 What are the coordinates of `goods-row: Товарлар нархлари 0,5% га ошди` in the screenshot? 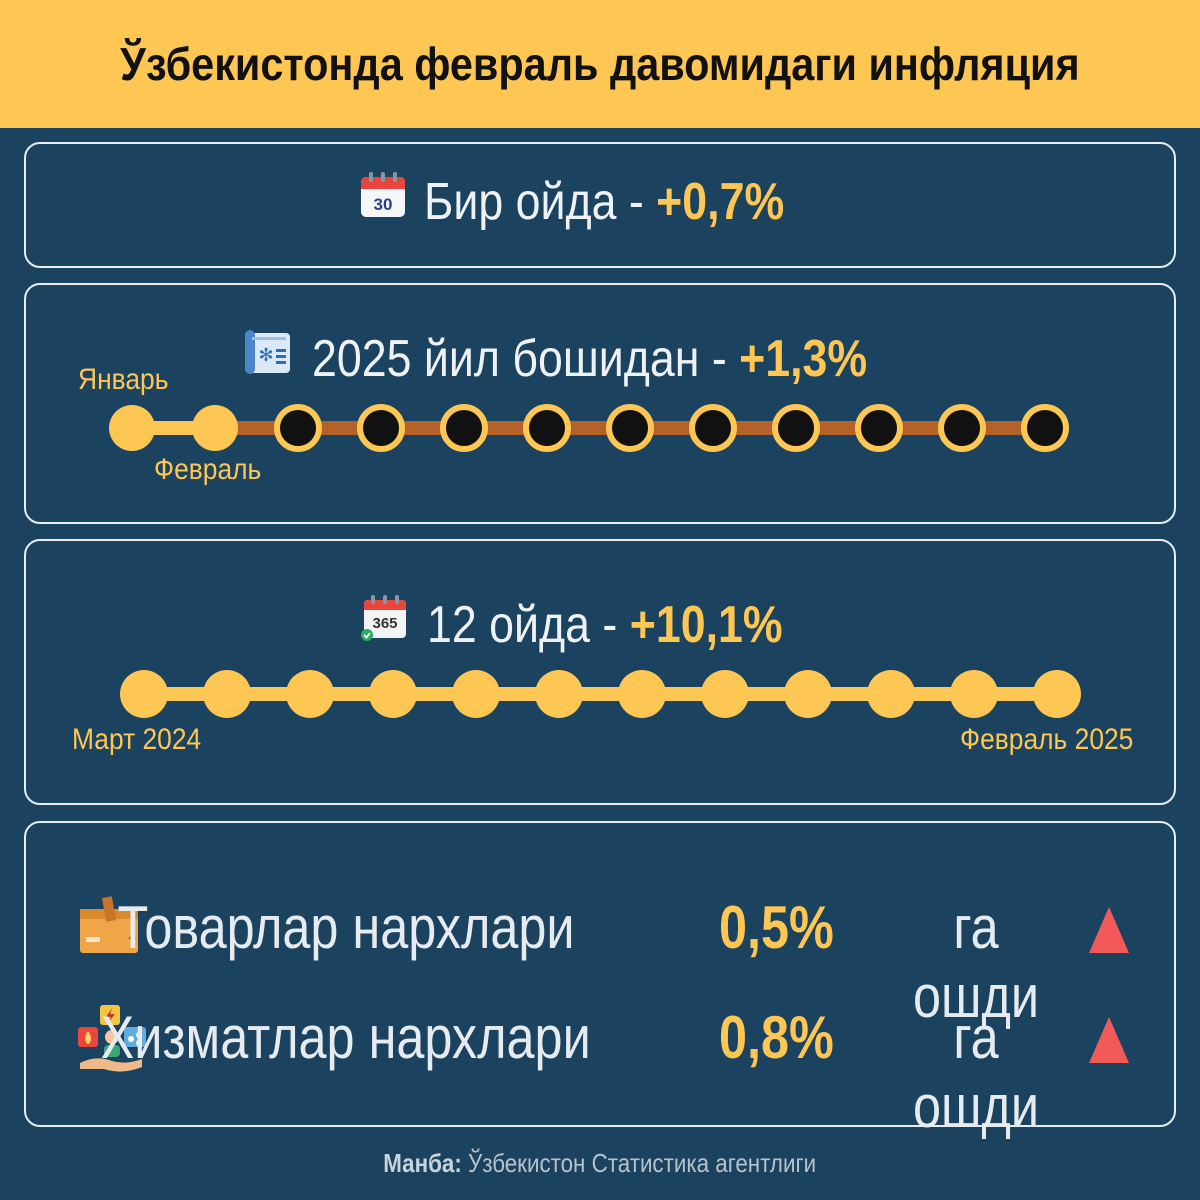 It's located at (600, 956).